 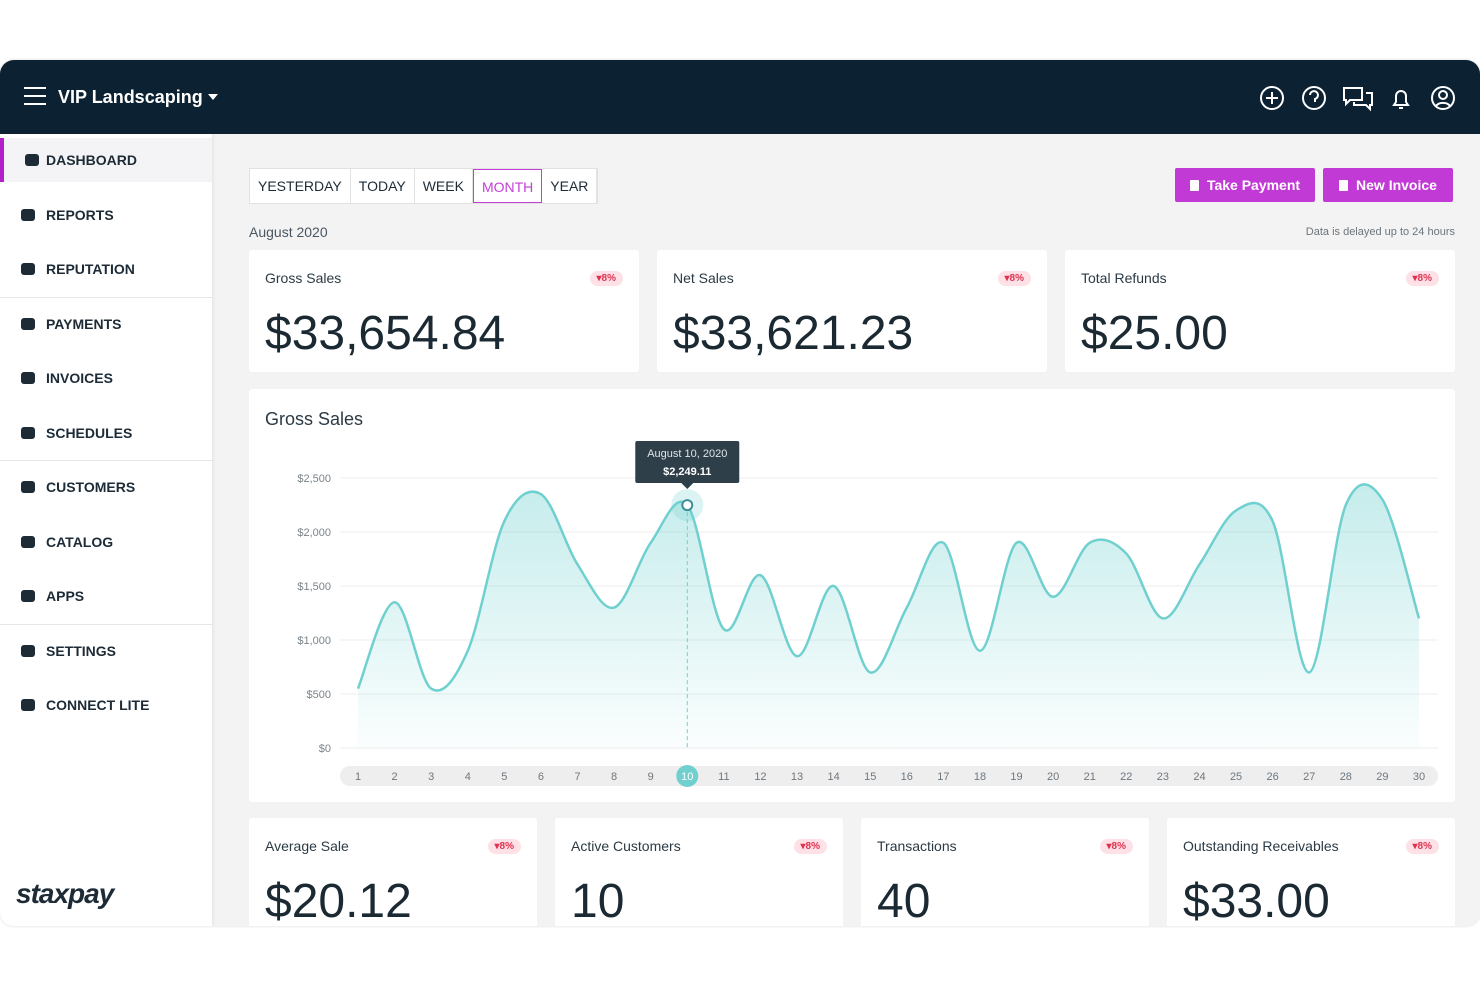 What do you see at coordinates (90, 269) in the screenshot?
I see `nav-label: REPUTATION` at bounding box center [90, 269].